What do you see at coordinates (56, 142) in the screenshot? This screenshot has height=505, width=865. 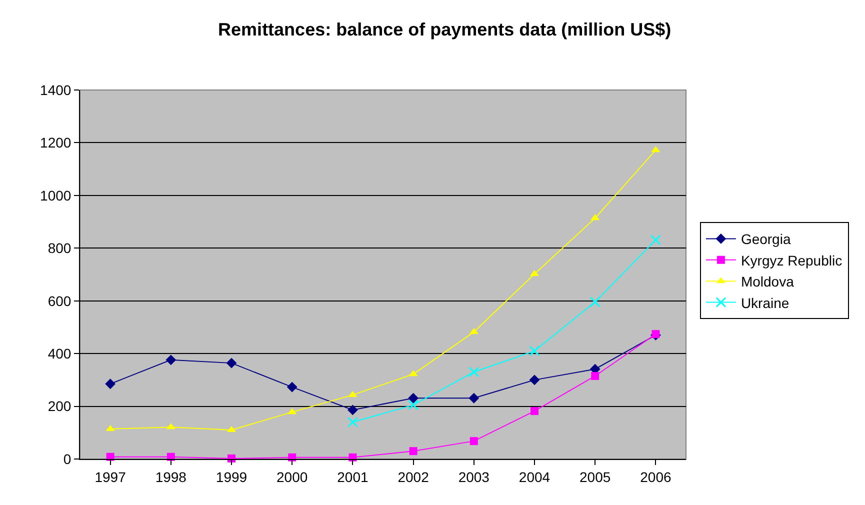 I see `y-tick-label: 1200` at bounding box center [56, 142].